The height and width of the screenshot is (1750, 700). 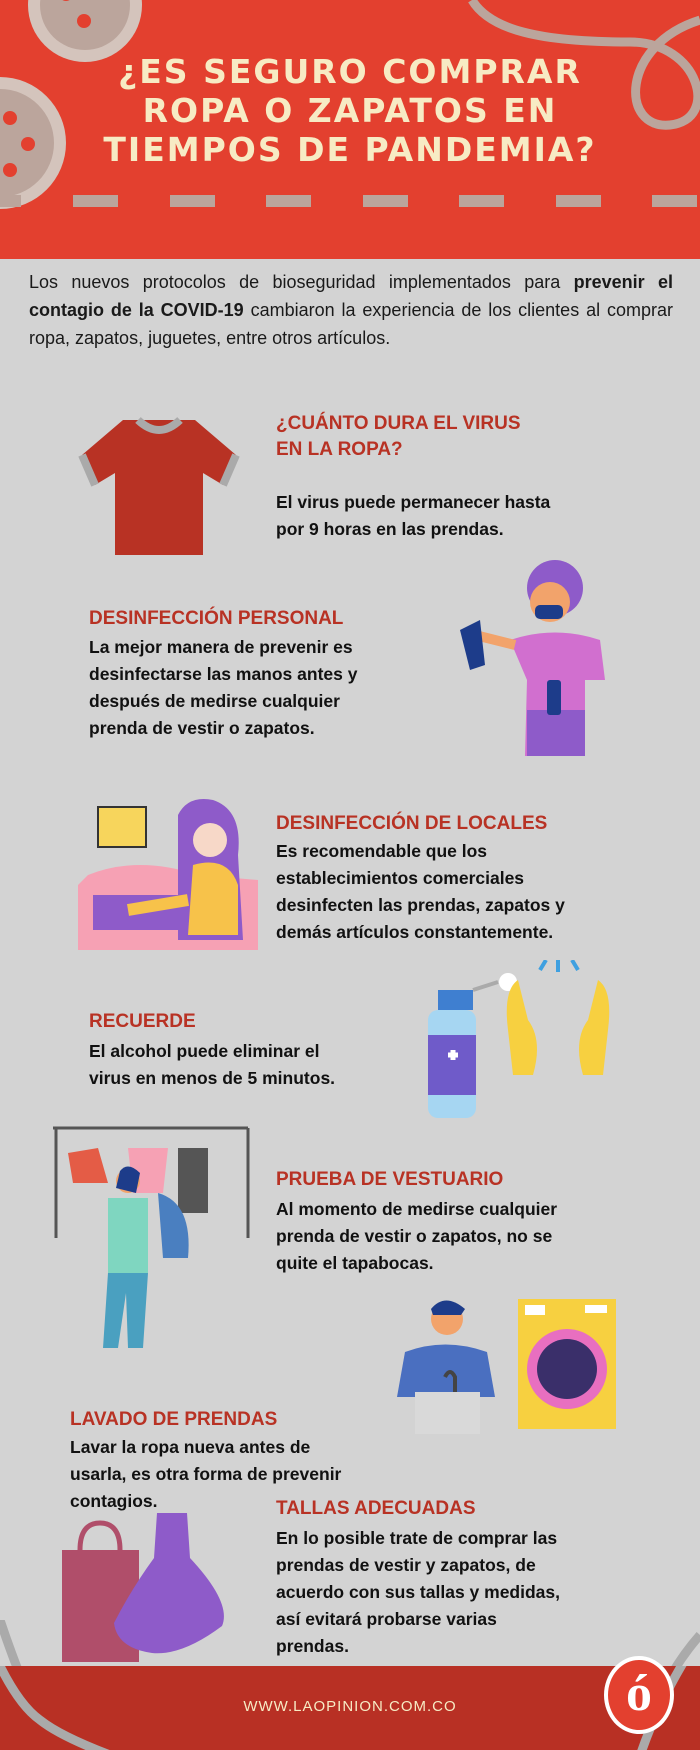 I want to click on section-title: DESINFECCIÓN DE LOCALES, so click(x=411, y=824).